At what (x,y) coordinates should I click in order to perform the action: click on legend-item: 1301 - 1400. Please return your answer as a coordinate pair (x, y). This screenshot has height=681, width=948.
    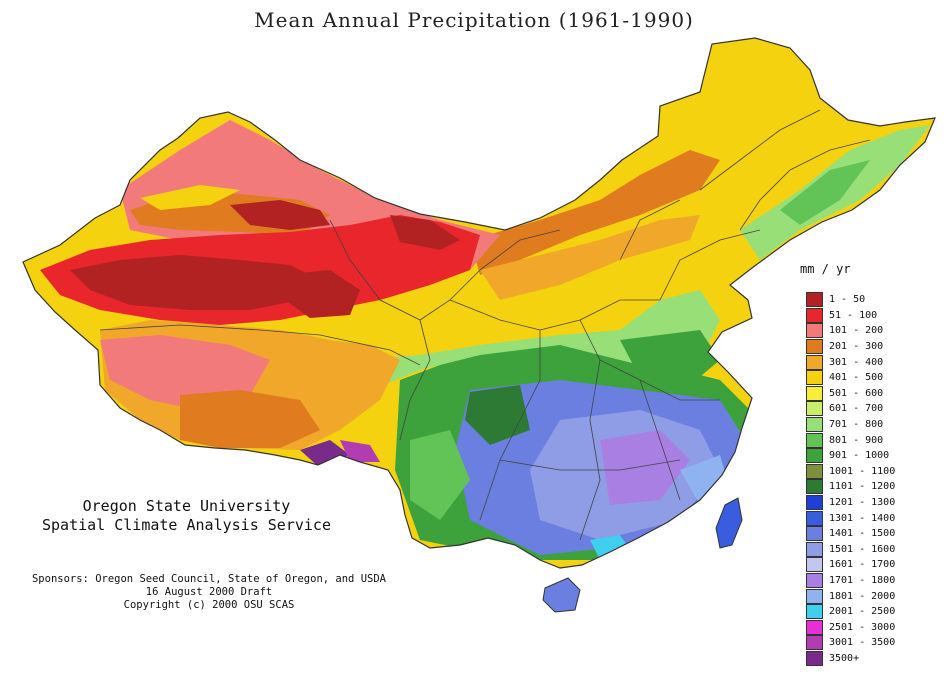
    Looking at the image, I should click on (850, 518).